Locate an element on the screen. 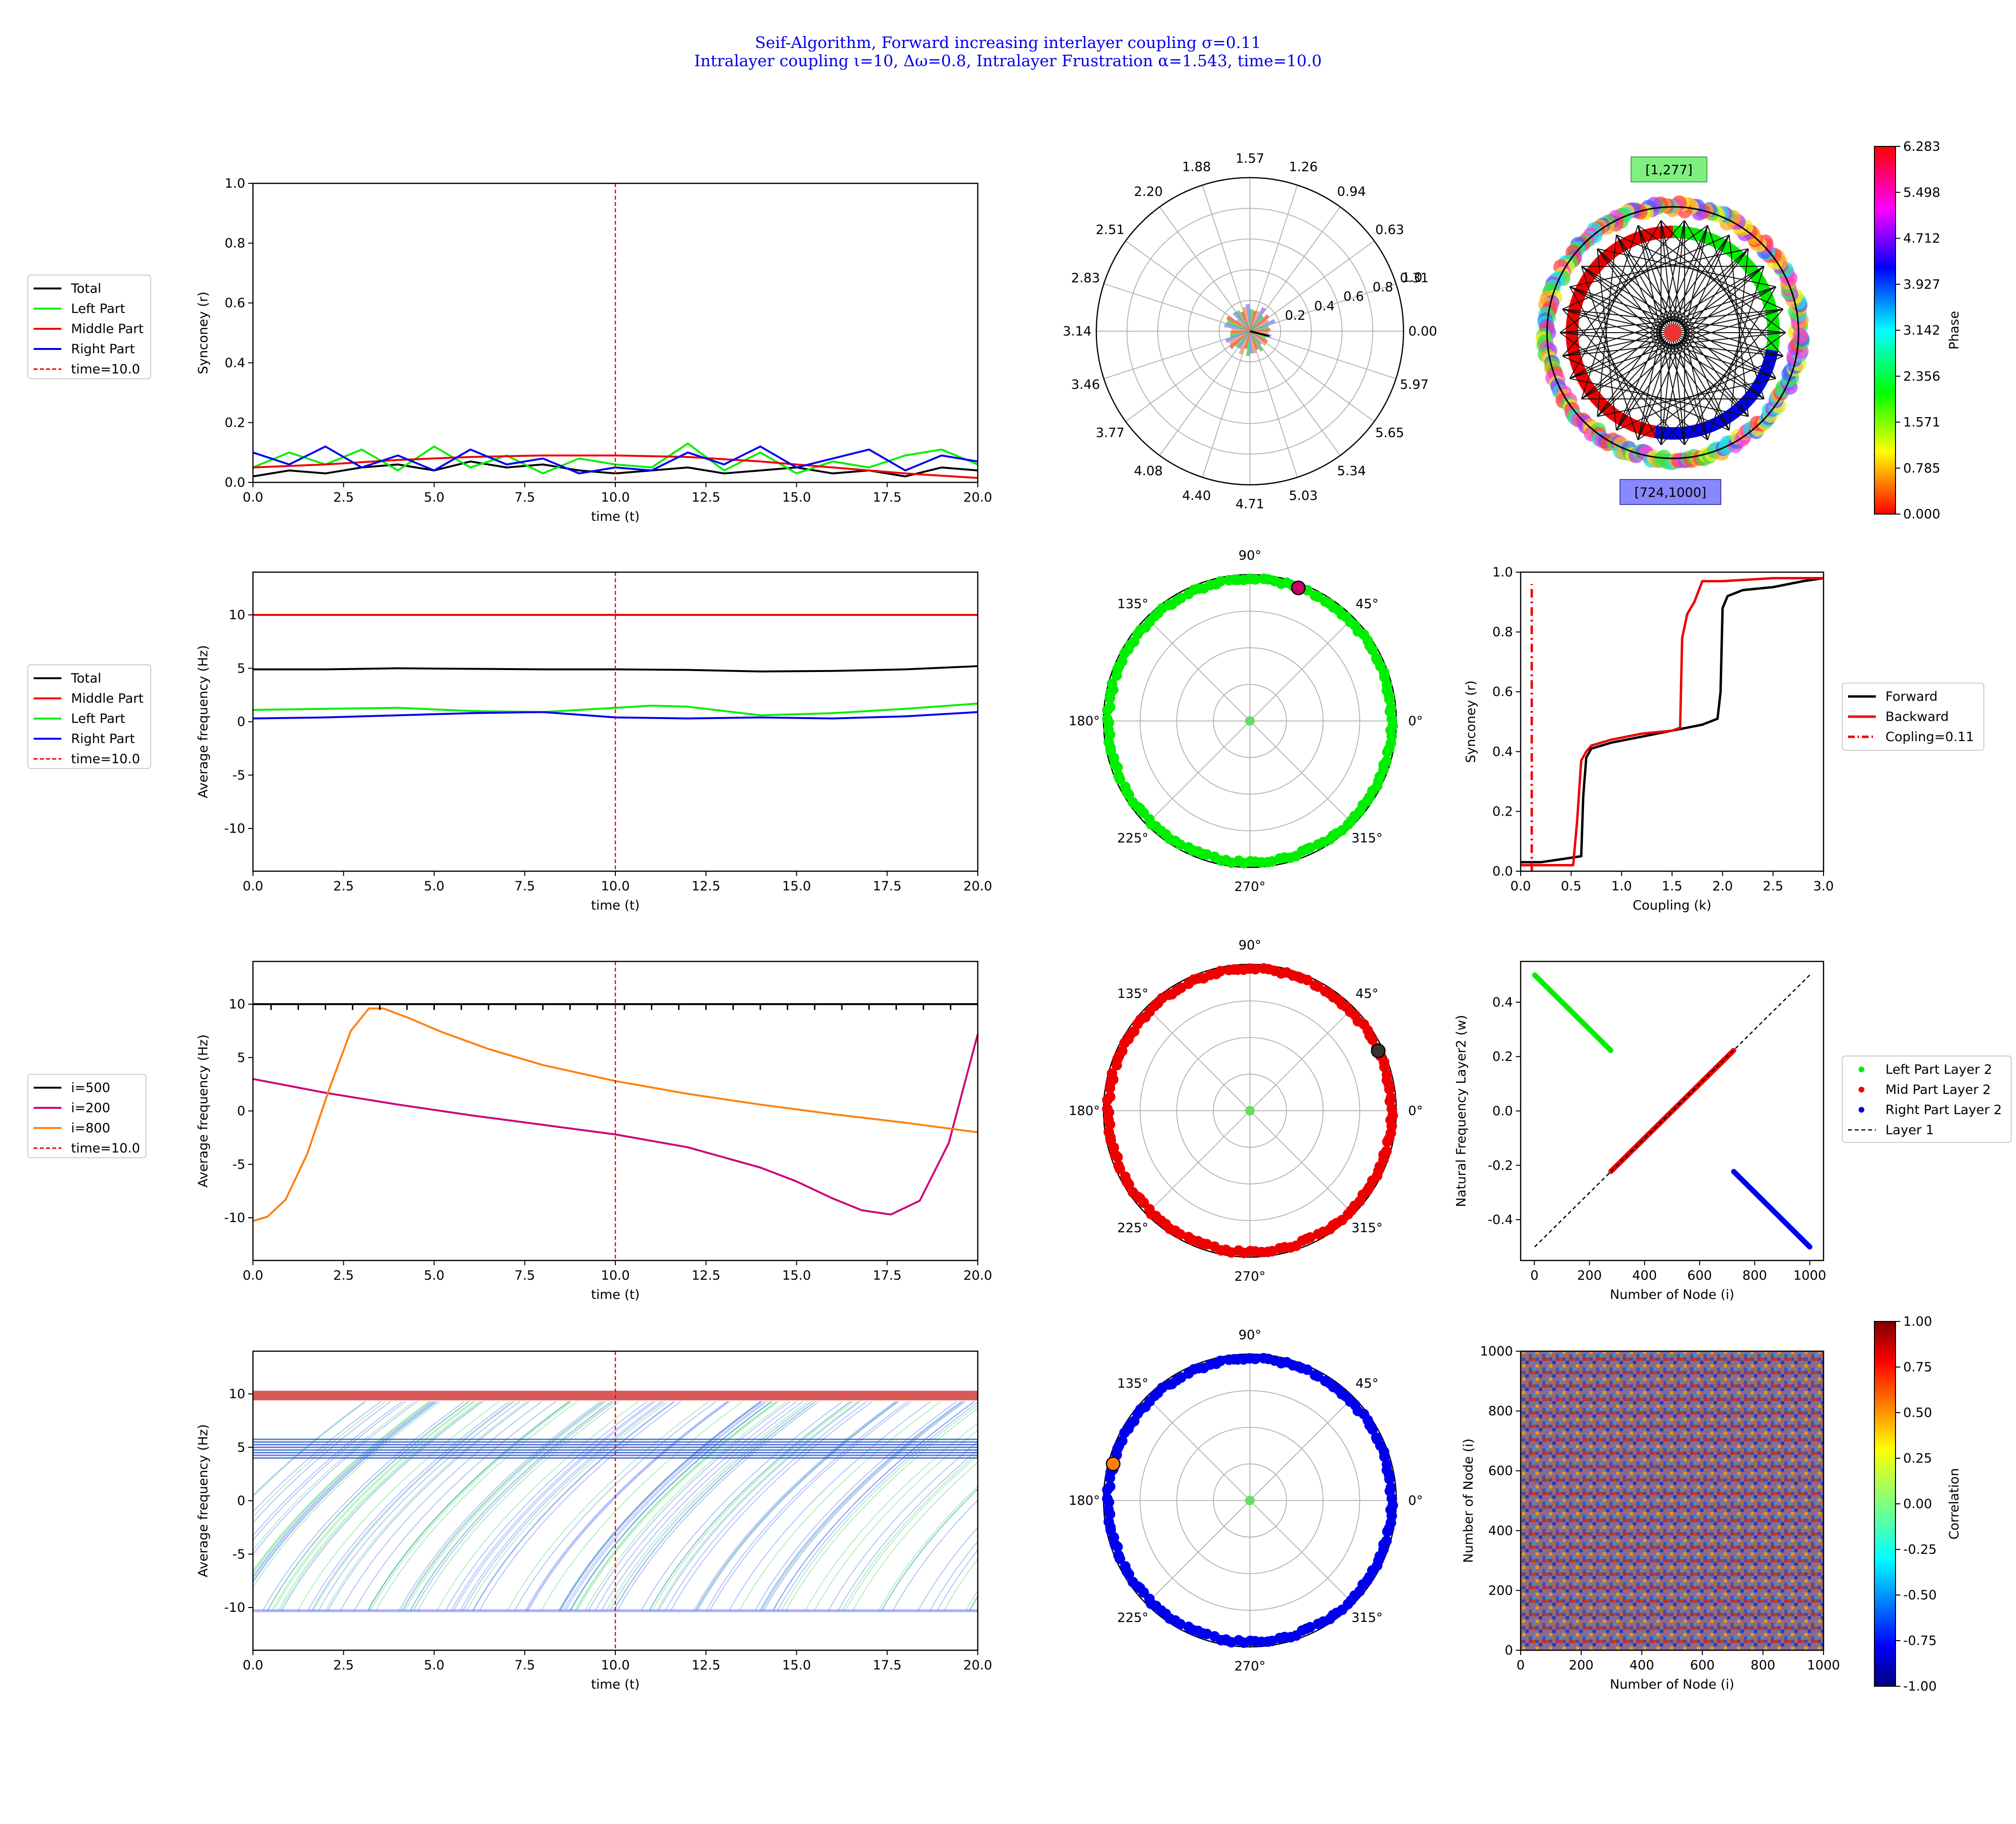 This screenshot has width=2016, height=1824. hysteresis-legend: Forward Backward Copling=0.11 is located at coordinates (1913, 717).